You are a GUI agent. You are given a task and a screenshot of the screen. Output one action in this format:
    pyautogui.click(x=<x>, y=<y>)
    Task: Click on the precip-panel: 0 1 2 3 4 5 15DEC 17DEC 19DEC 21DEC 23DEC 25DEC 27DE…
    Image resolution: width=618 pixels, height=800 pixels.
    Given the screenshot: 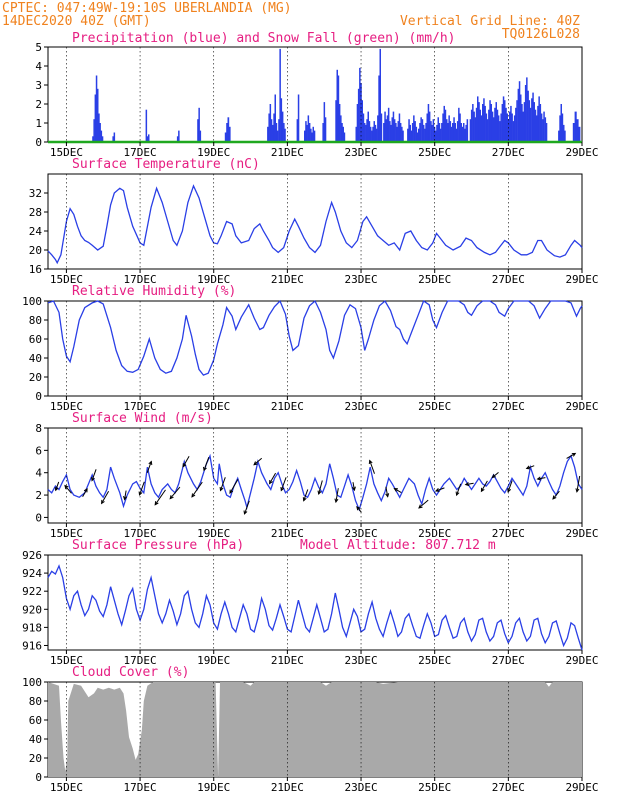 What is the action you would take?
    pyautogui.click(x=316, y=95)
    